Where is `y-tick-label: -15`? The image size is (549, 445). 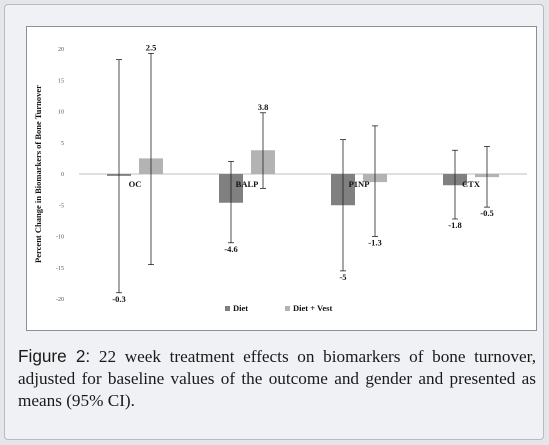
y-tick-label: -15 is located at coordinates (60, 269).